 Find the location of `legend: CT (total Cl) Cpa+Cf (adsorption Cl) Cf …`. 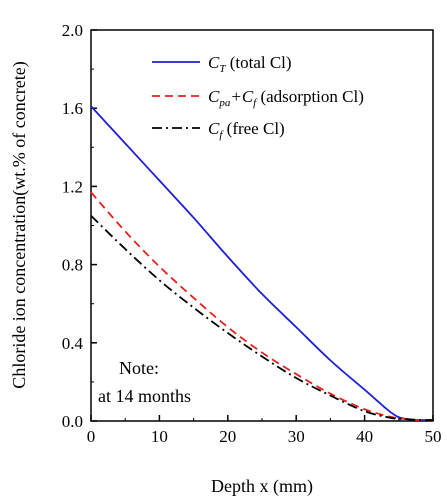

legend: CT (total Cl) Cpa+Cf (adsorption Cl) Cf … is located at coordinates (258, 97).